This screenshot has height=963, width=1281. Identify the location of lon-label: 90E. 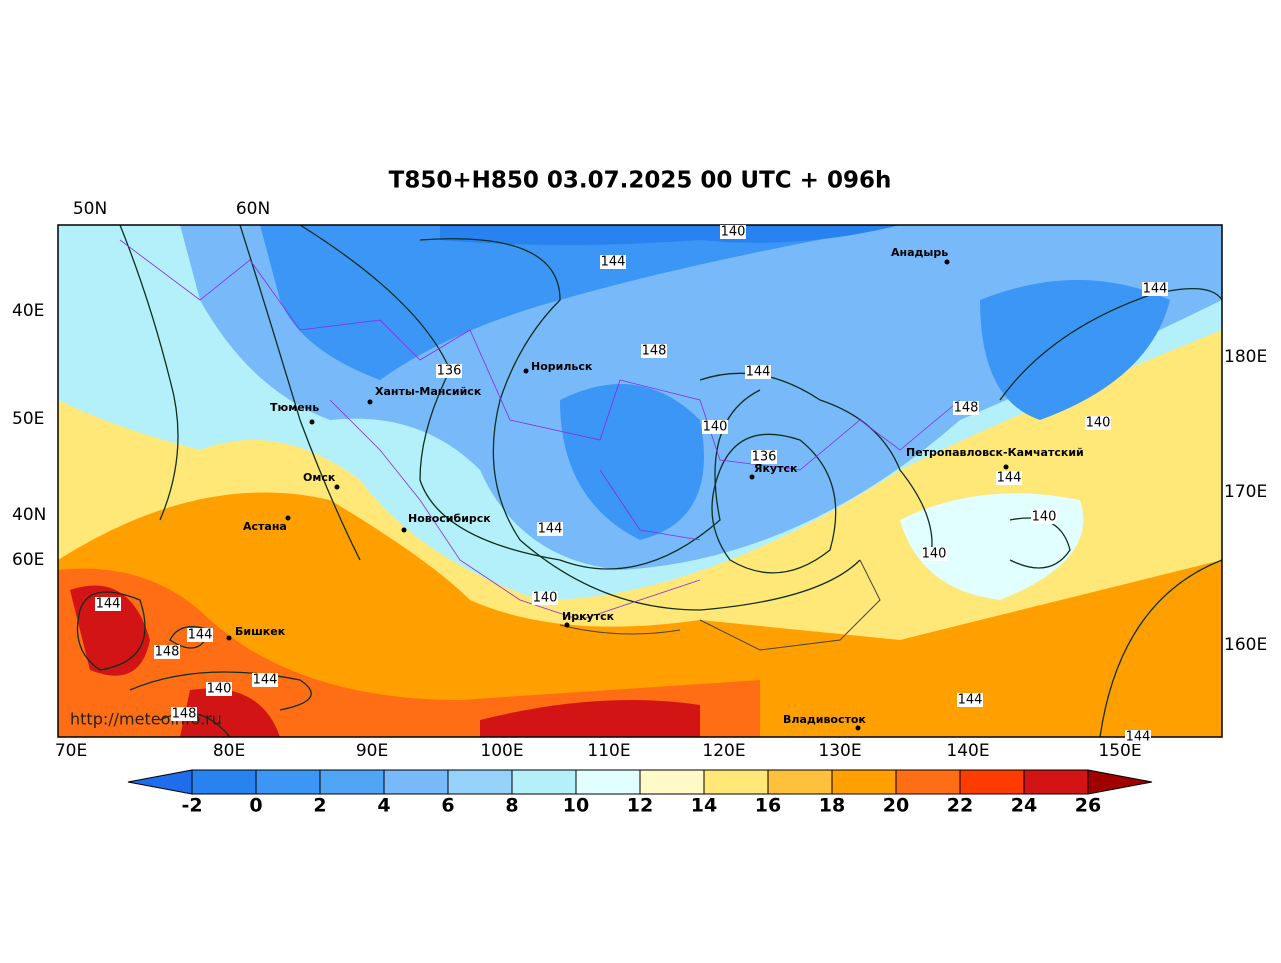
(372, 751).